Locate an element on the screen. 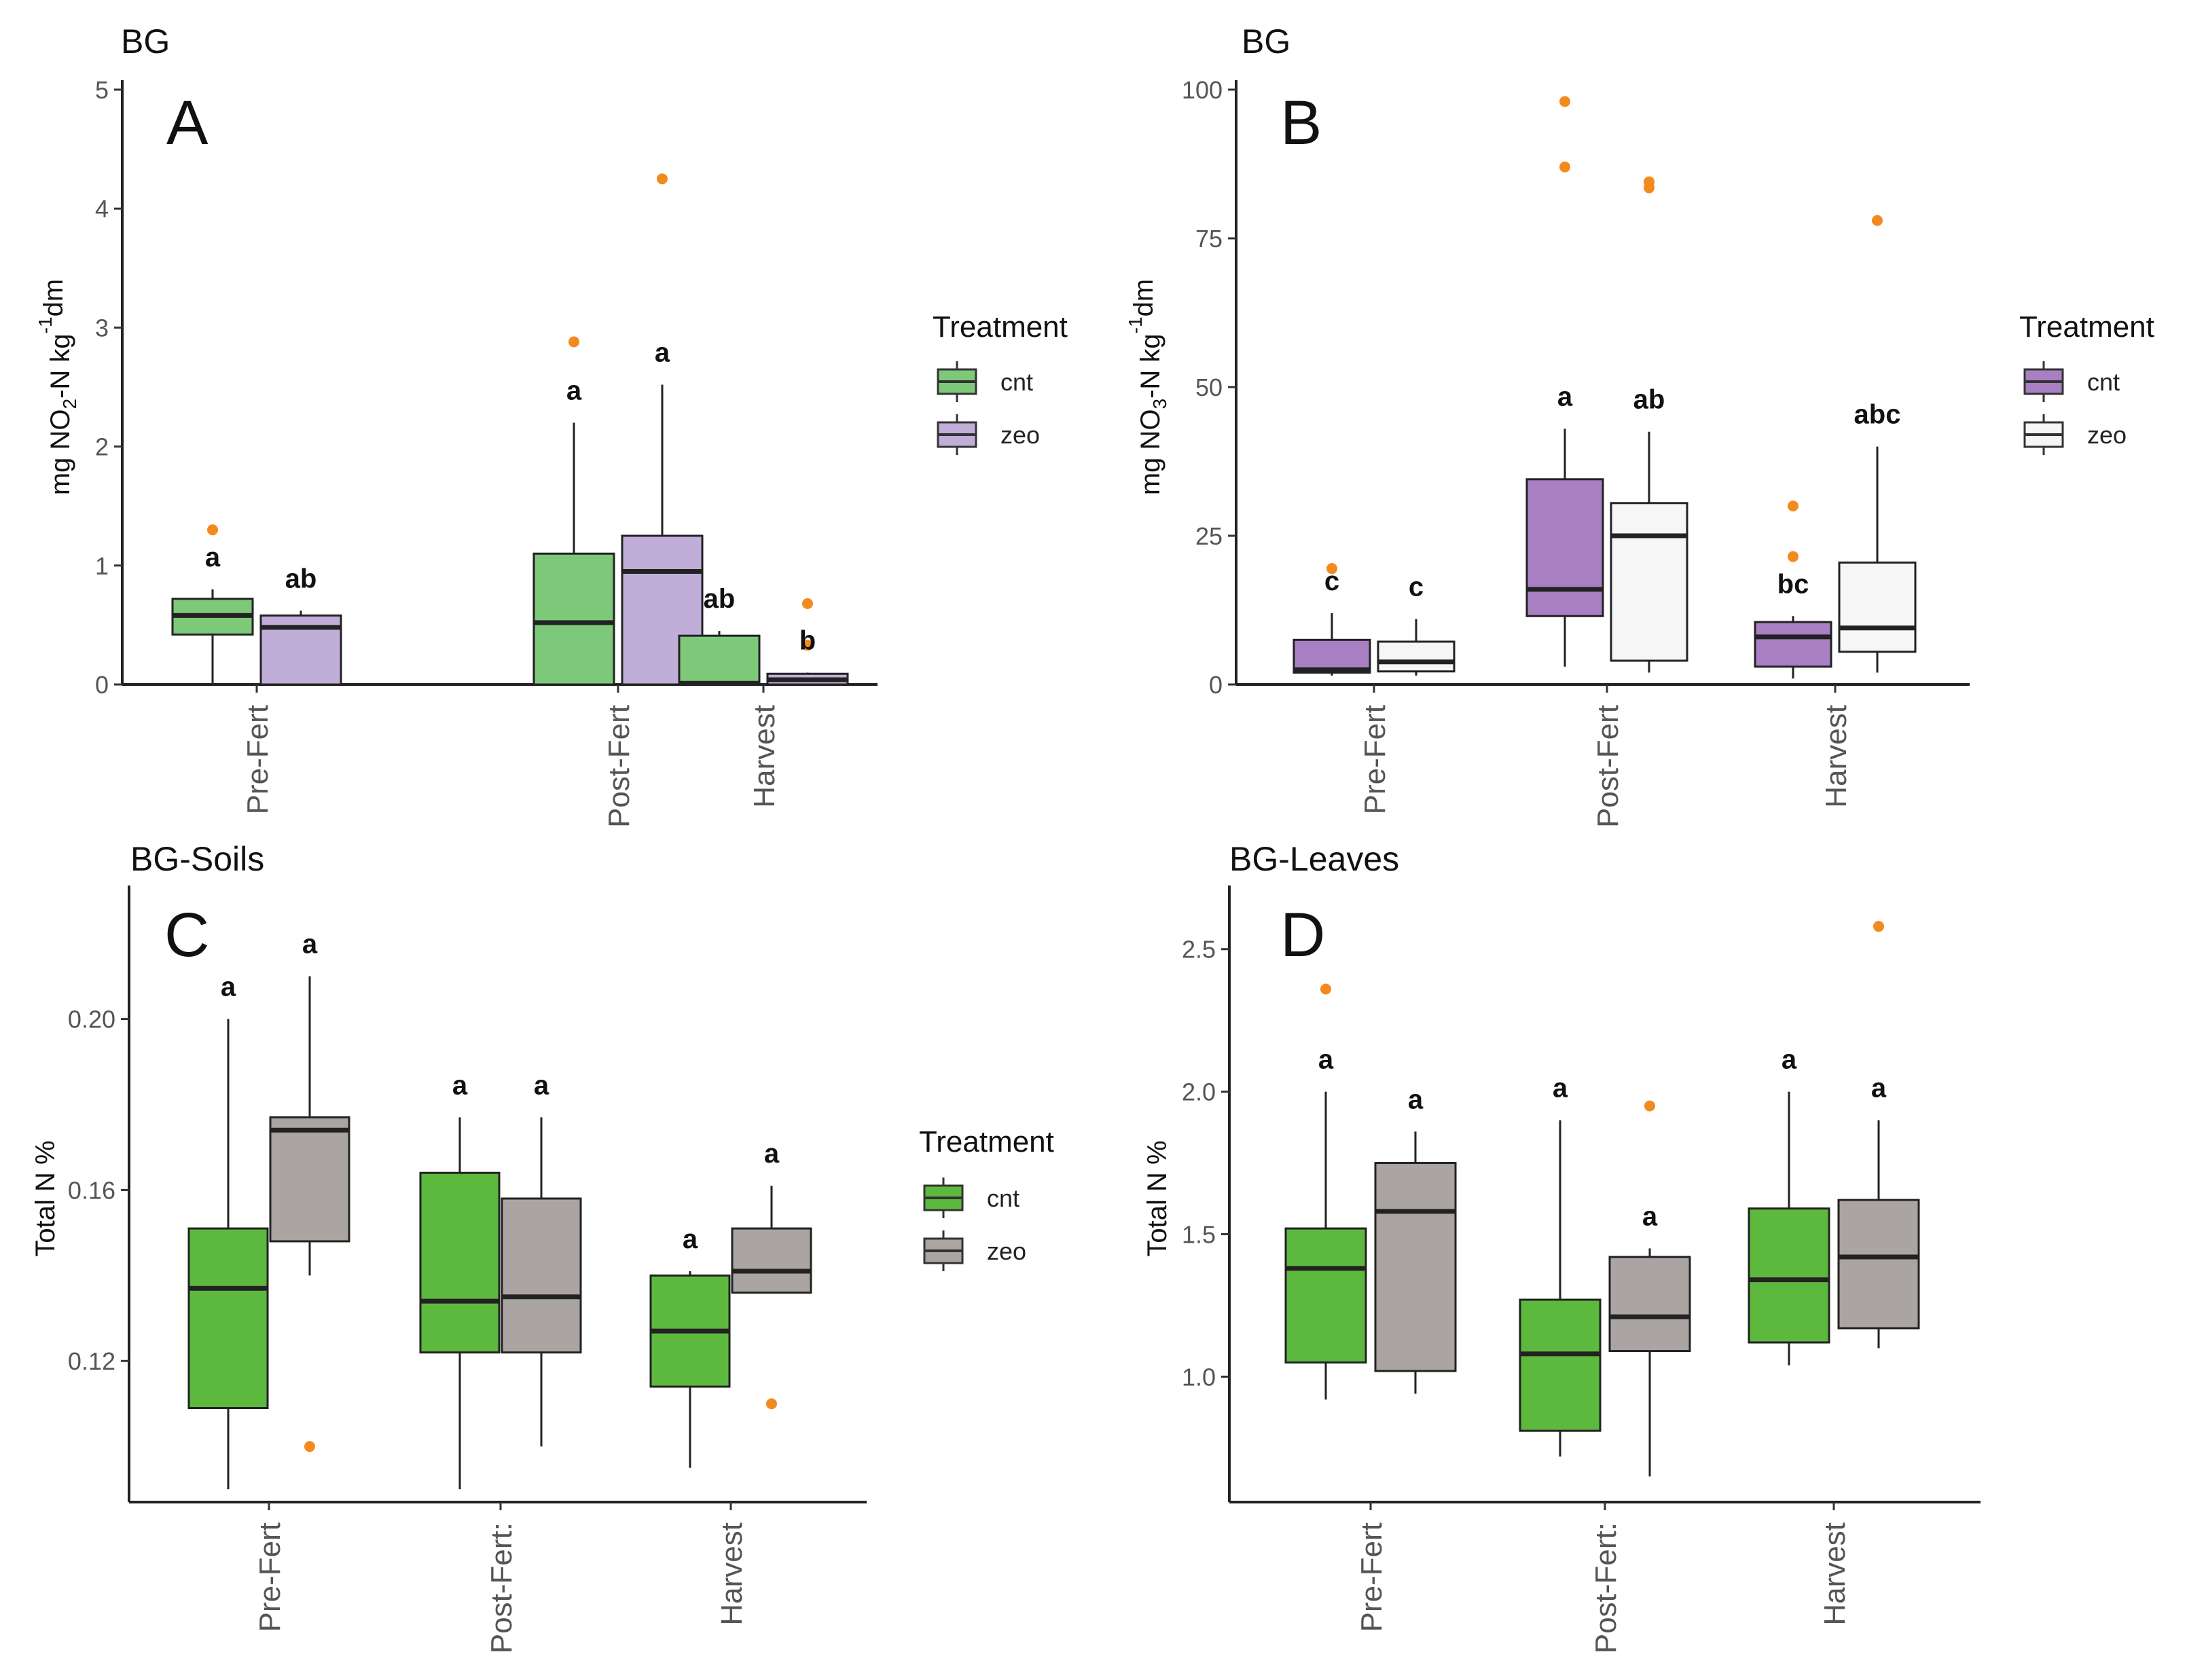  panel-letter: B is located at coordinates (1301, 123).